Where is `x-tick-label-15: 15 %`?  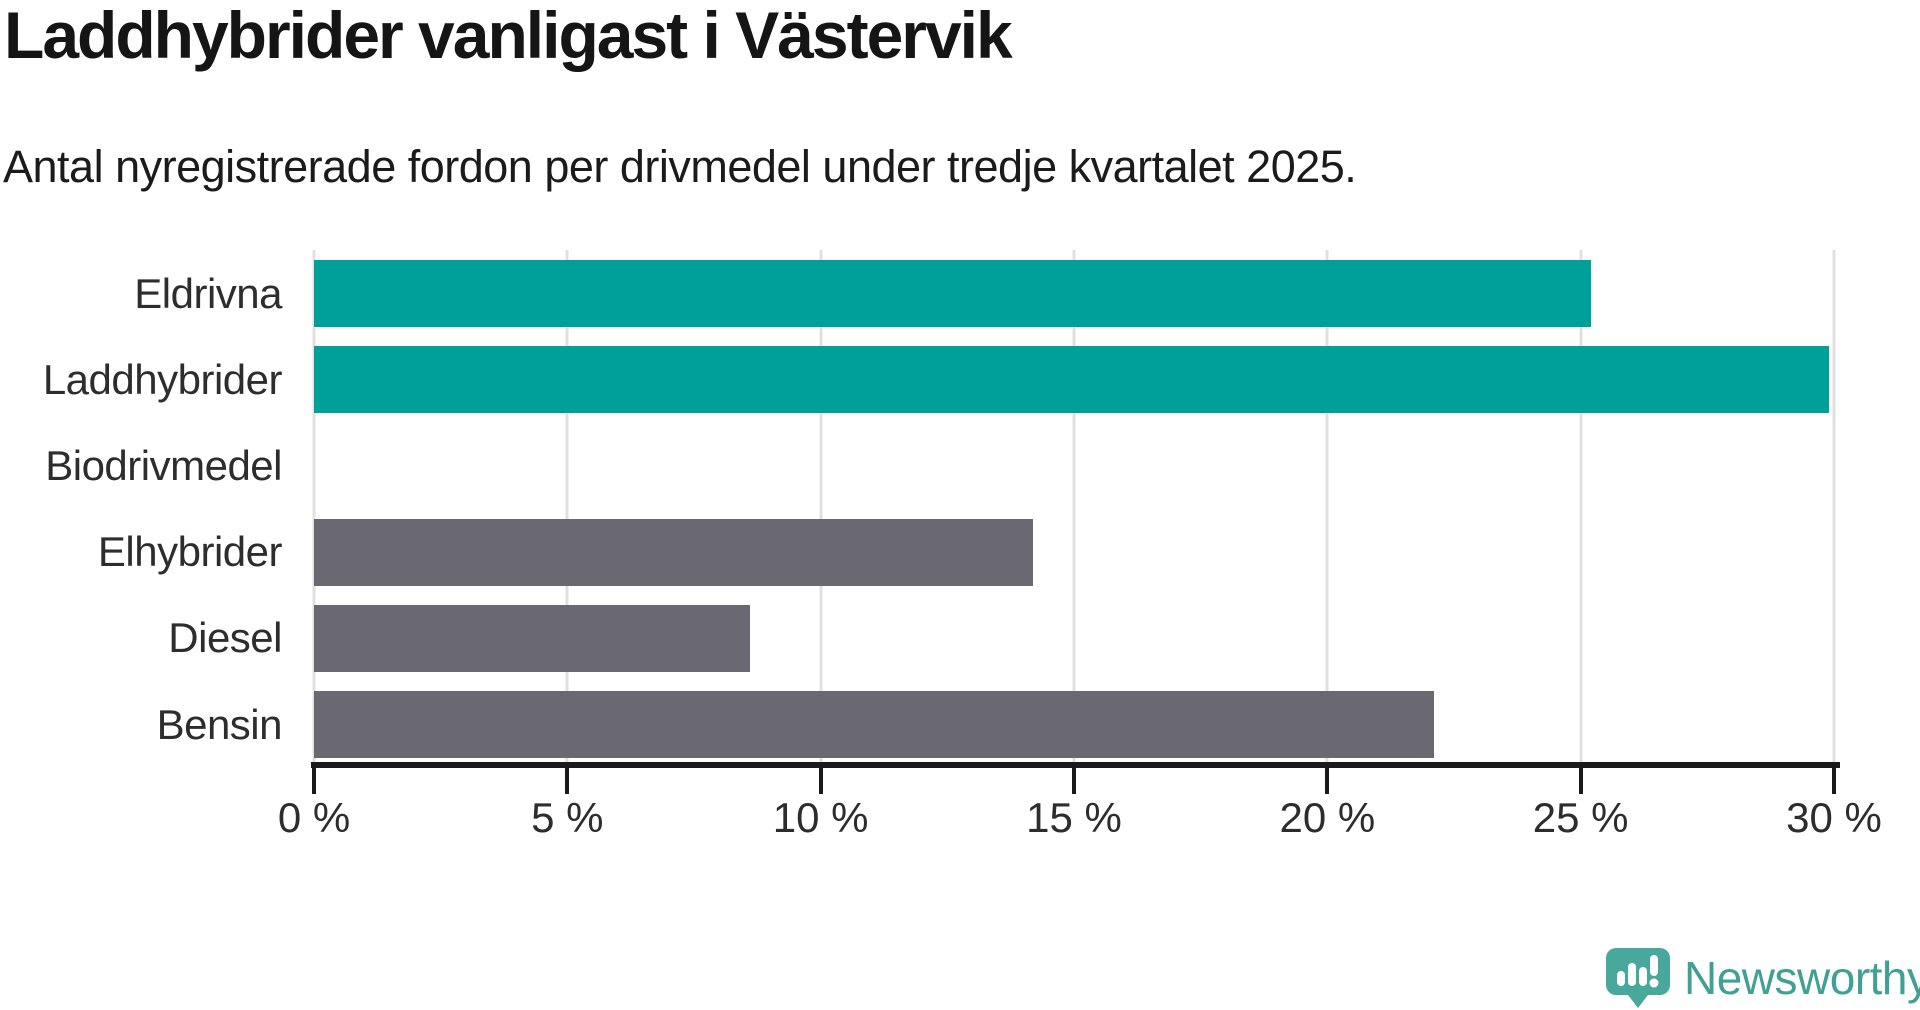
x-tick-label-15: 15 % is located at coordinates (1074, 817).